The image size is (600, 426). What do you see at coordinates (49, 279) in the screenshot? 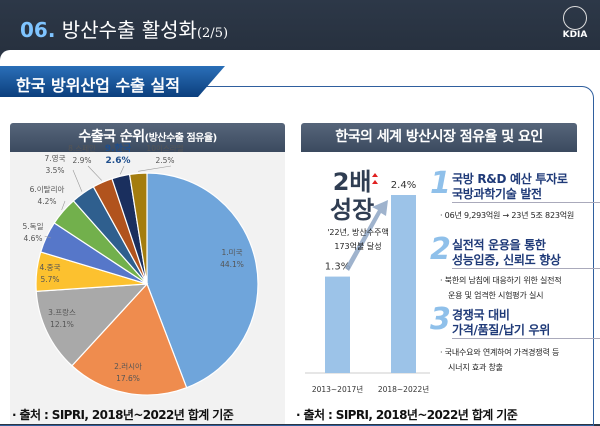
I see `pie-value: 5.7%` at bounding box center [49, 279].